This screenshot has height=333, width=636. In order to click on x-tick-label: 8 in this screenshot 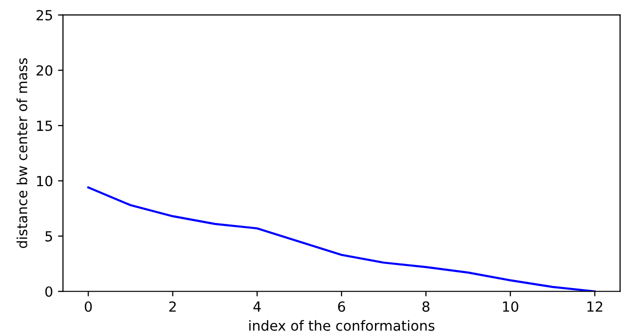, I will do `click(426, 306)`.